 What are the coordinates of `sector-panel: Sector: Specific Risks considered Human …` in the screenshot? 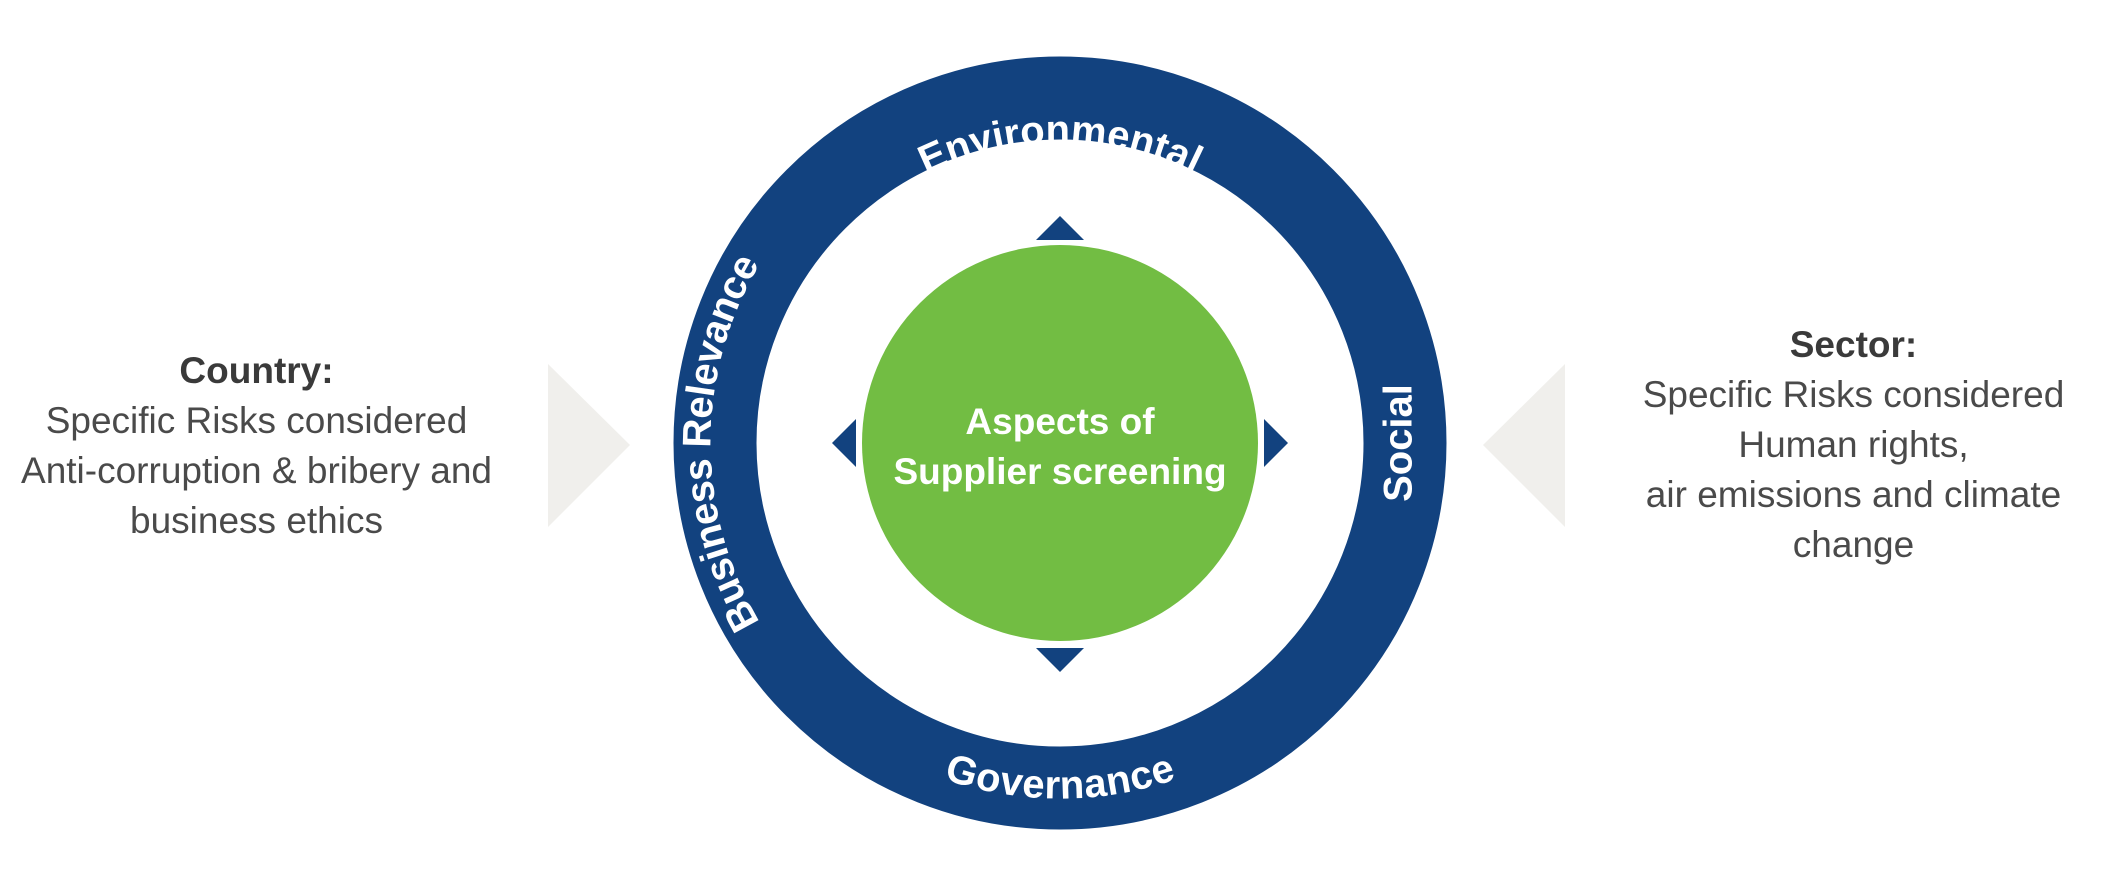 It's located at (1853, 445).